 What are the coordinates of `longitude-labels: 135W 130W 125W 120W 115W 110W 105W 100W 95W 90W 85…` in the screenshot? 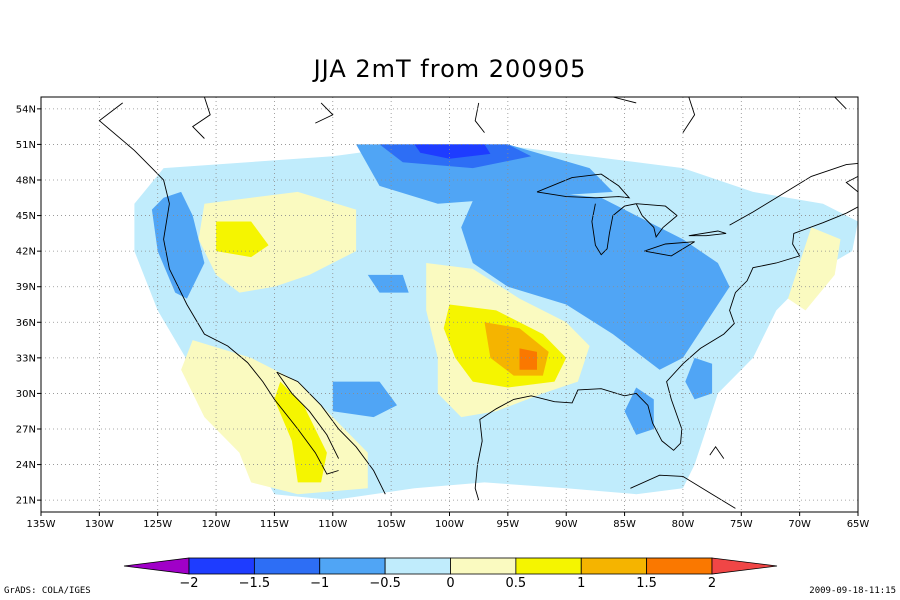 It's located at (448, 521).